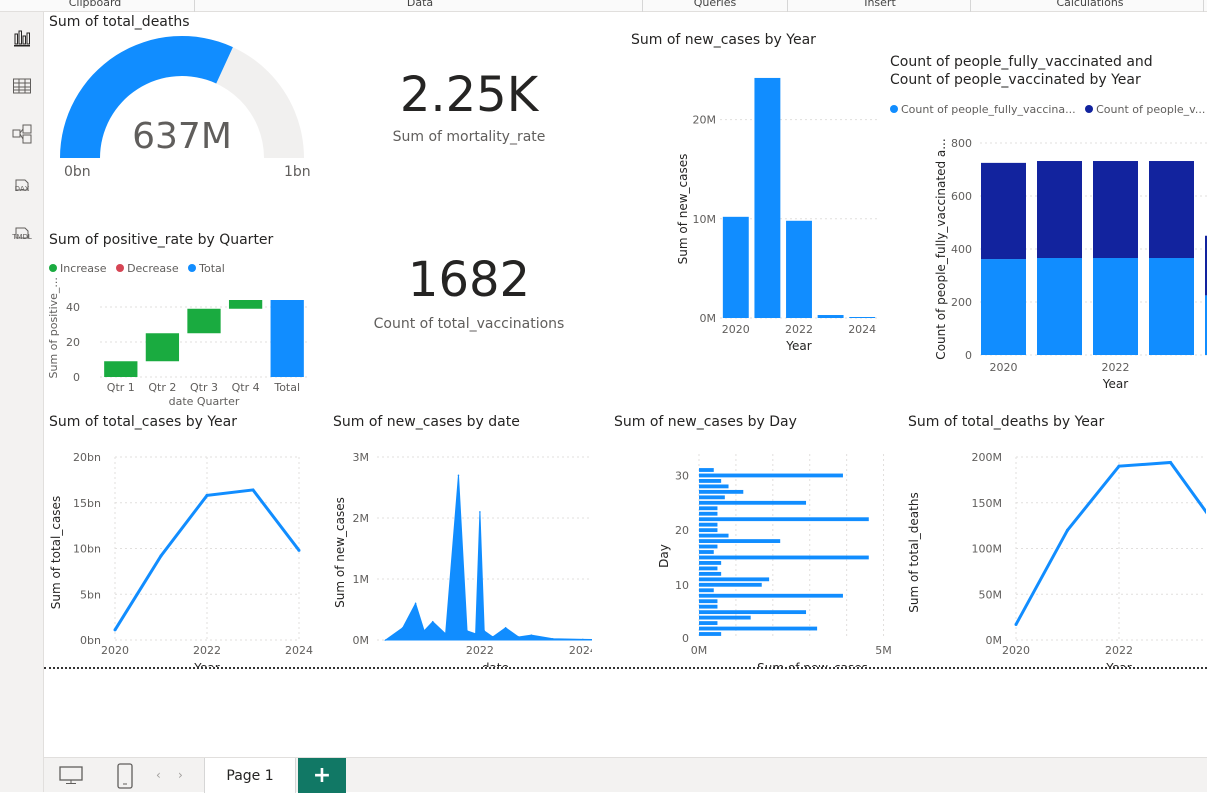 The width and height of the screenshot is (1207, 794). Describe the element at coordinates (322, 775) in the screenshot. I see `add-page-button: +` at that location.